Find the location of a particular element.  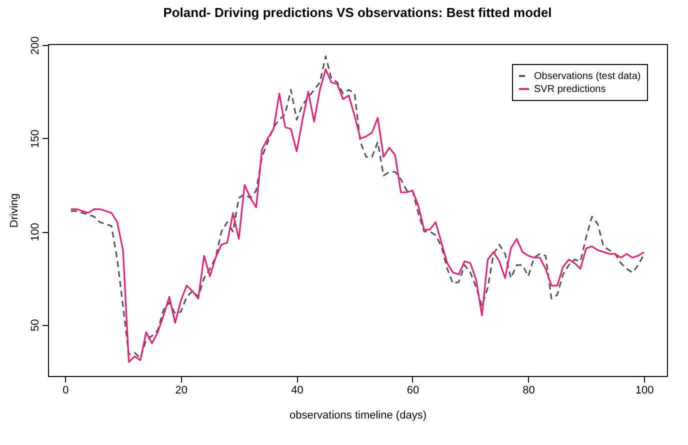

x-tick-label: 60 is located at coordinates (413, 390).